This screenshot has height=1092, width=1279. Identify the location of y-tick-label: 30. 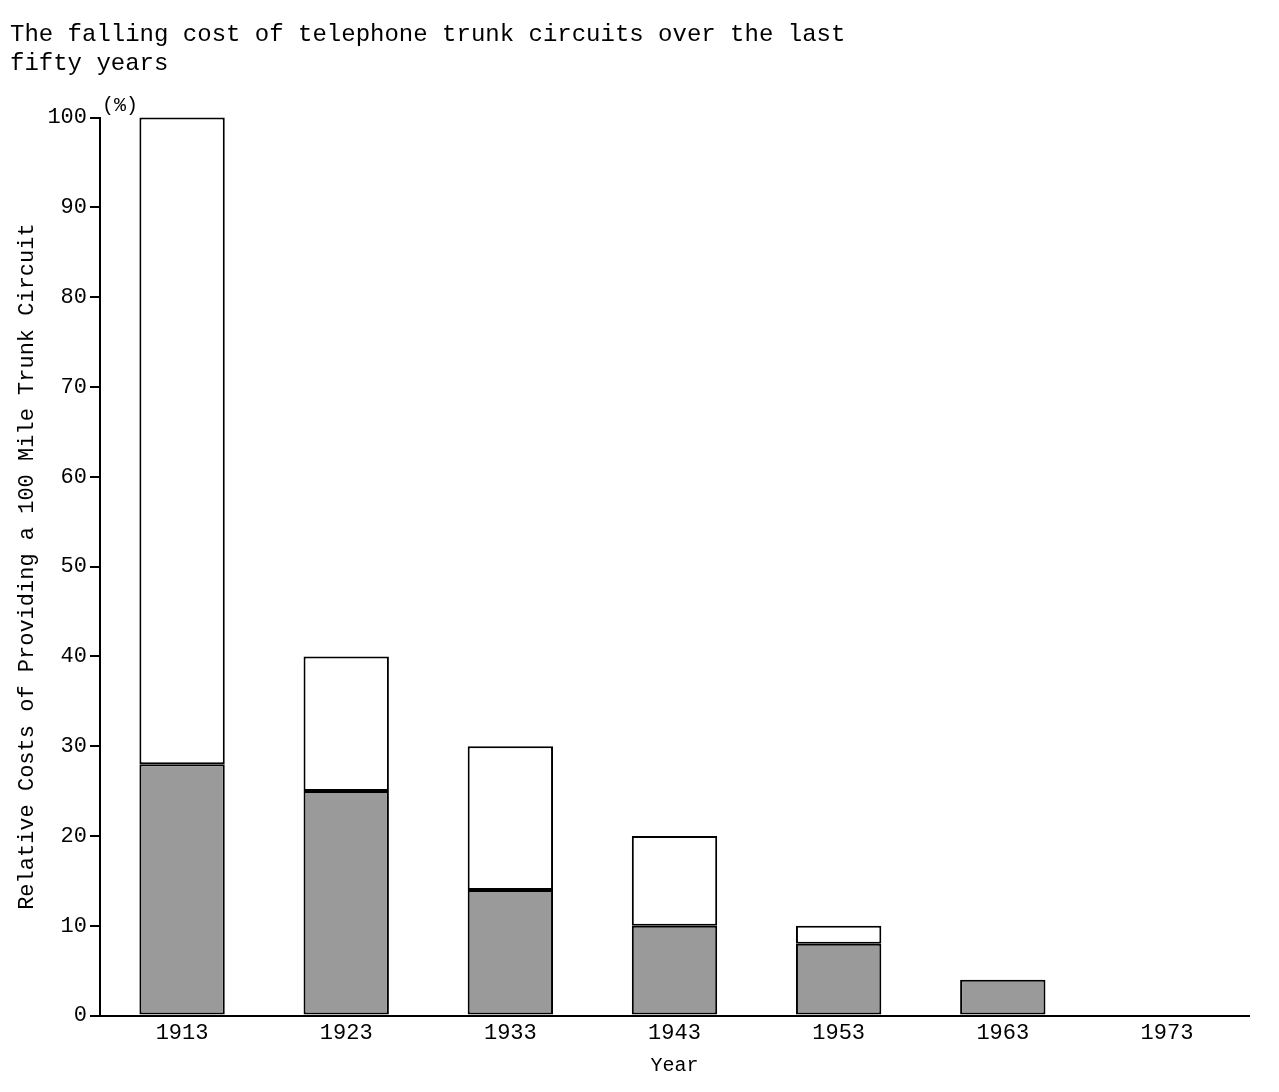
(74, 747).